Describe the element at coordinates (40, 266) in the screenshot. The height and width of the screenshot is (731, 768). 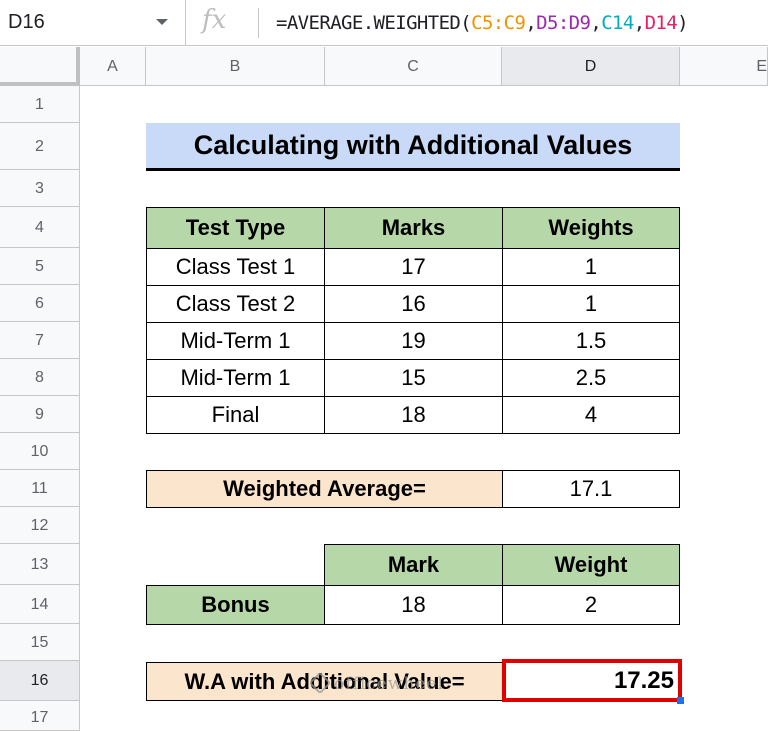
I see `row-header-5: 5` at that location.